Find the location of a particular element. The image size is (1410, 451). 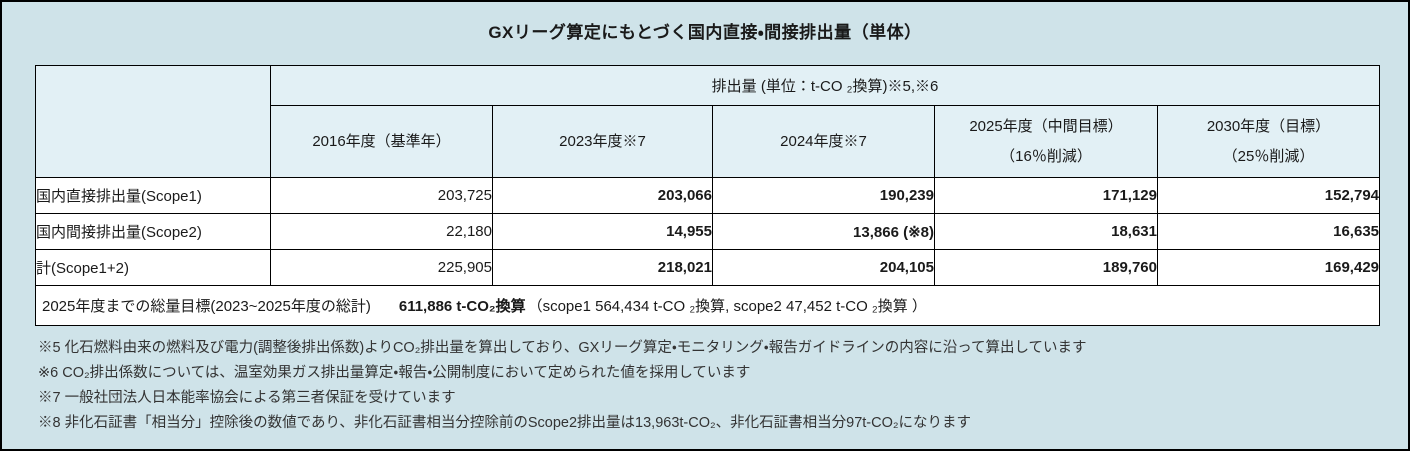

column-header-line1: 2025年度（中間目標） is located at coordinates (1046, 126).